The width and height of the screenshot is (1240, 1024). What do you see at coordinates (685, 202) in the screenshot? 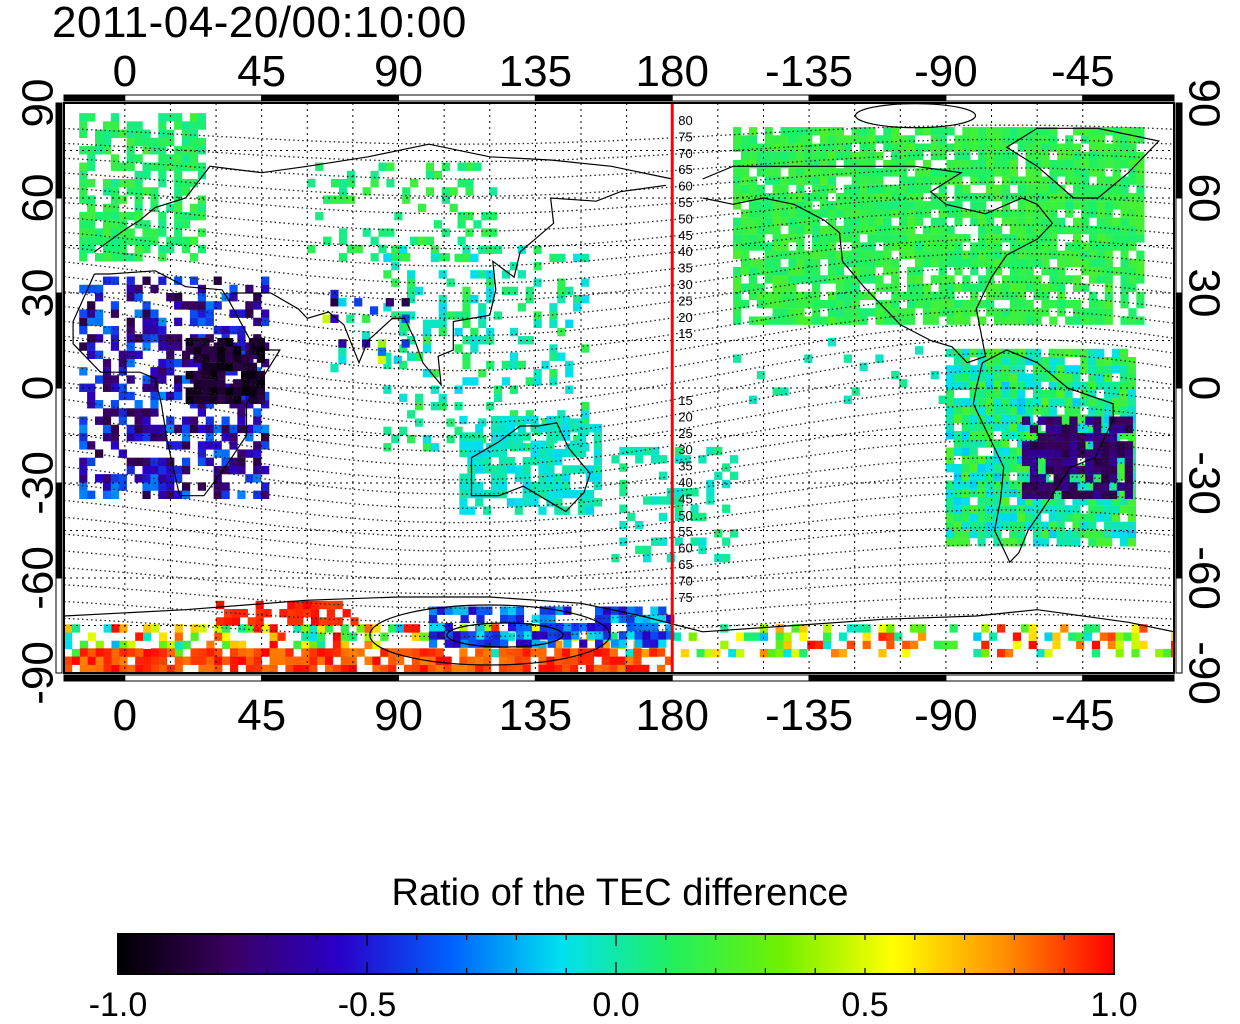
I see `contour-label-north: 55` at bounding box center [685, 202].